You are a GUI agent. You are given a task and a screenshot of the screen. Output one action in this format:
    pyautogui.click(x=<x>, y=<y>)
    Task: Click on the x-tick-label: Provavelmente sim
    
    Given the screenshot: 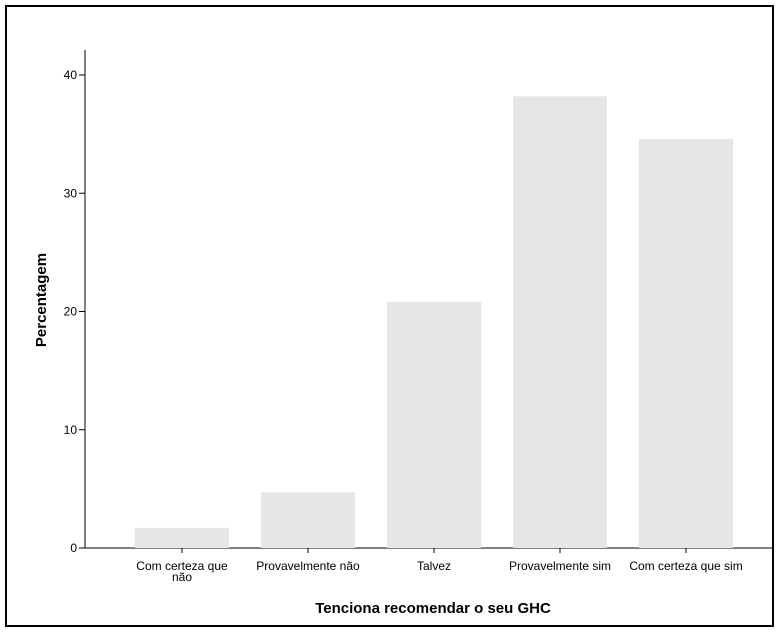 What is the action you would take?
    pyautogui.click(x=560, y=566)
    